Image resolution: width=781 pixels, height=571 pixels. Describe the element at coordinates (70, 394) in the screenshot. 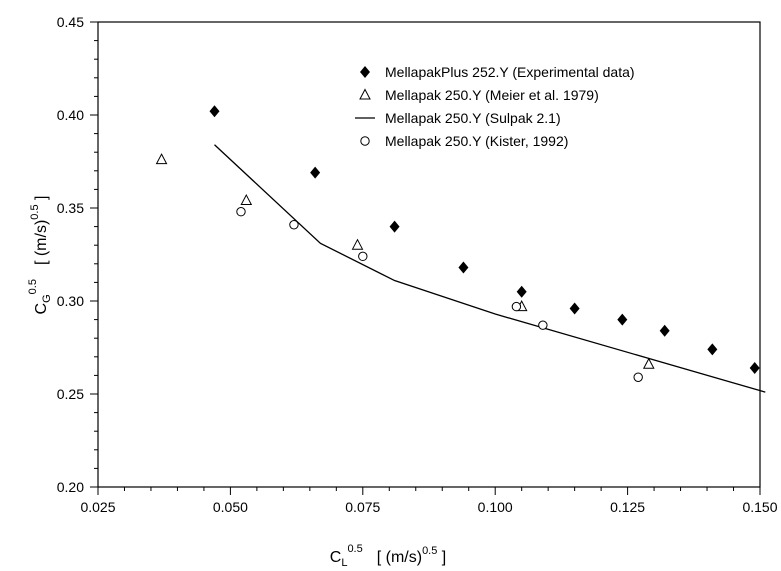

I see `y-tick-label: 0.25` at that location.